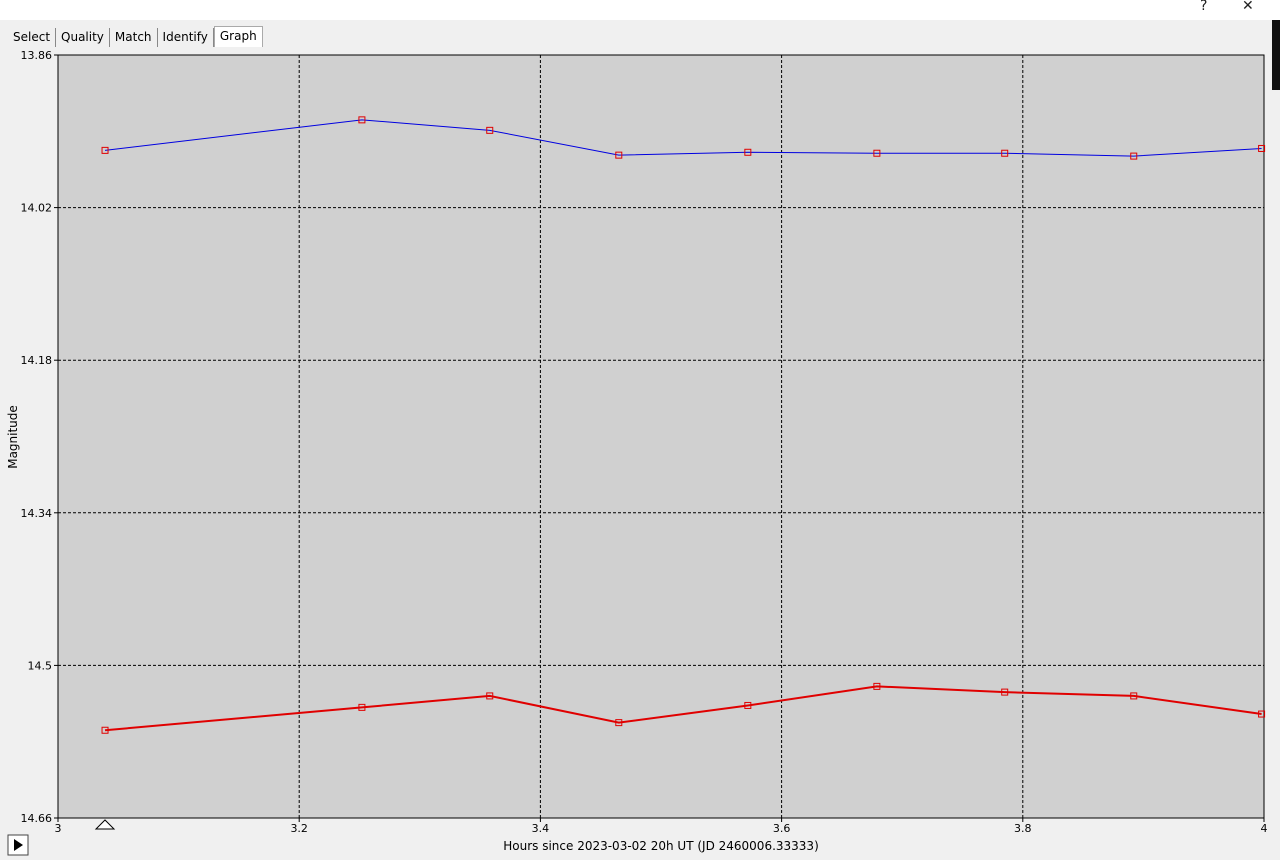 The height and width of the screenshot is (860, 1280). What do you see at coordinates (1264, 828) in the screenshot?
I see `x-tick-label: 4` at bounding box center [1264, 828].